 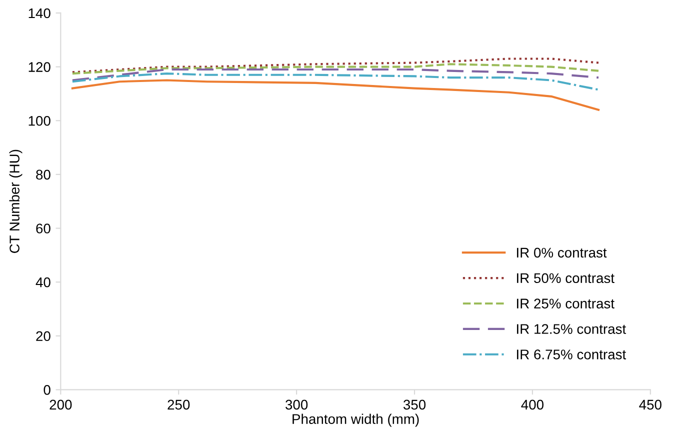 What do you see at coordinates (532, 405) in the screenshot?
I see `x-tick-label: 400` at bounding box center [532, 405].